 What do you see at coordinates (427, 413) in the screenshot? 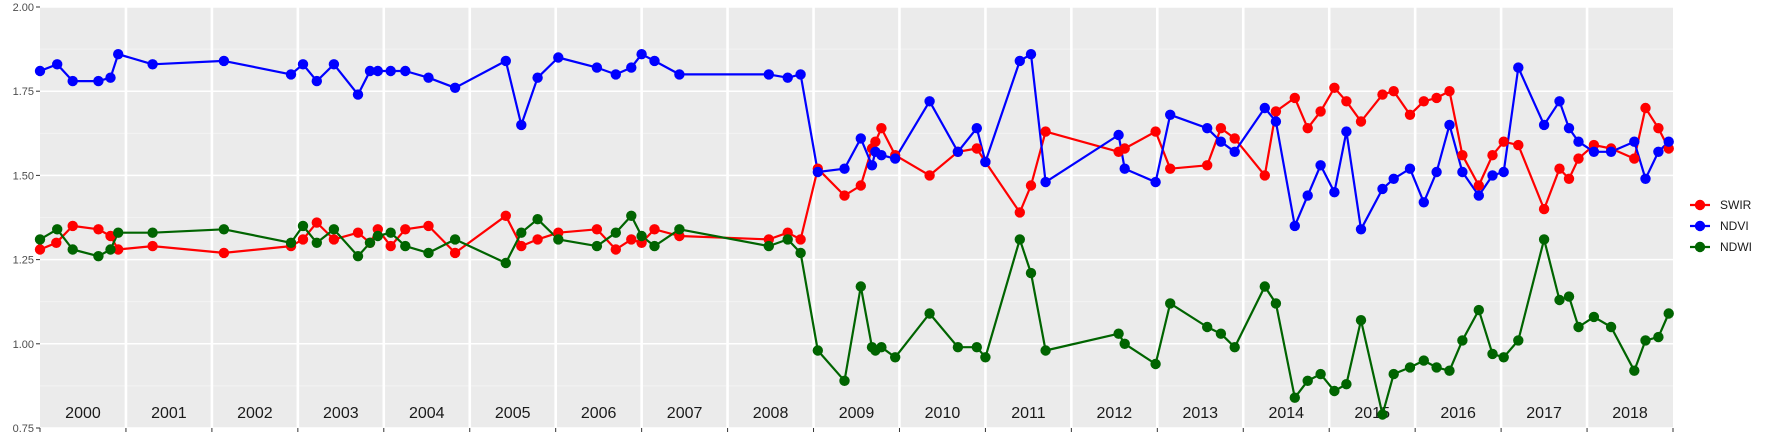
I see `year-label: 2004` at bounding box center [427, 413].